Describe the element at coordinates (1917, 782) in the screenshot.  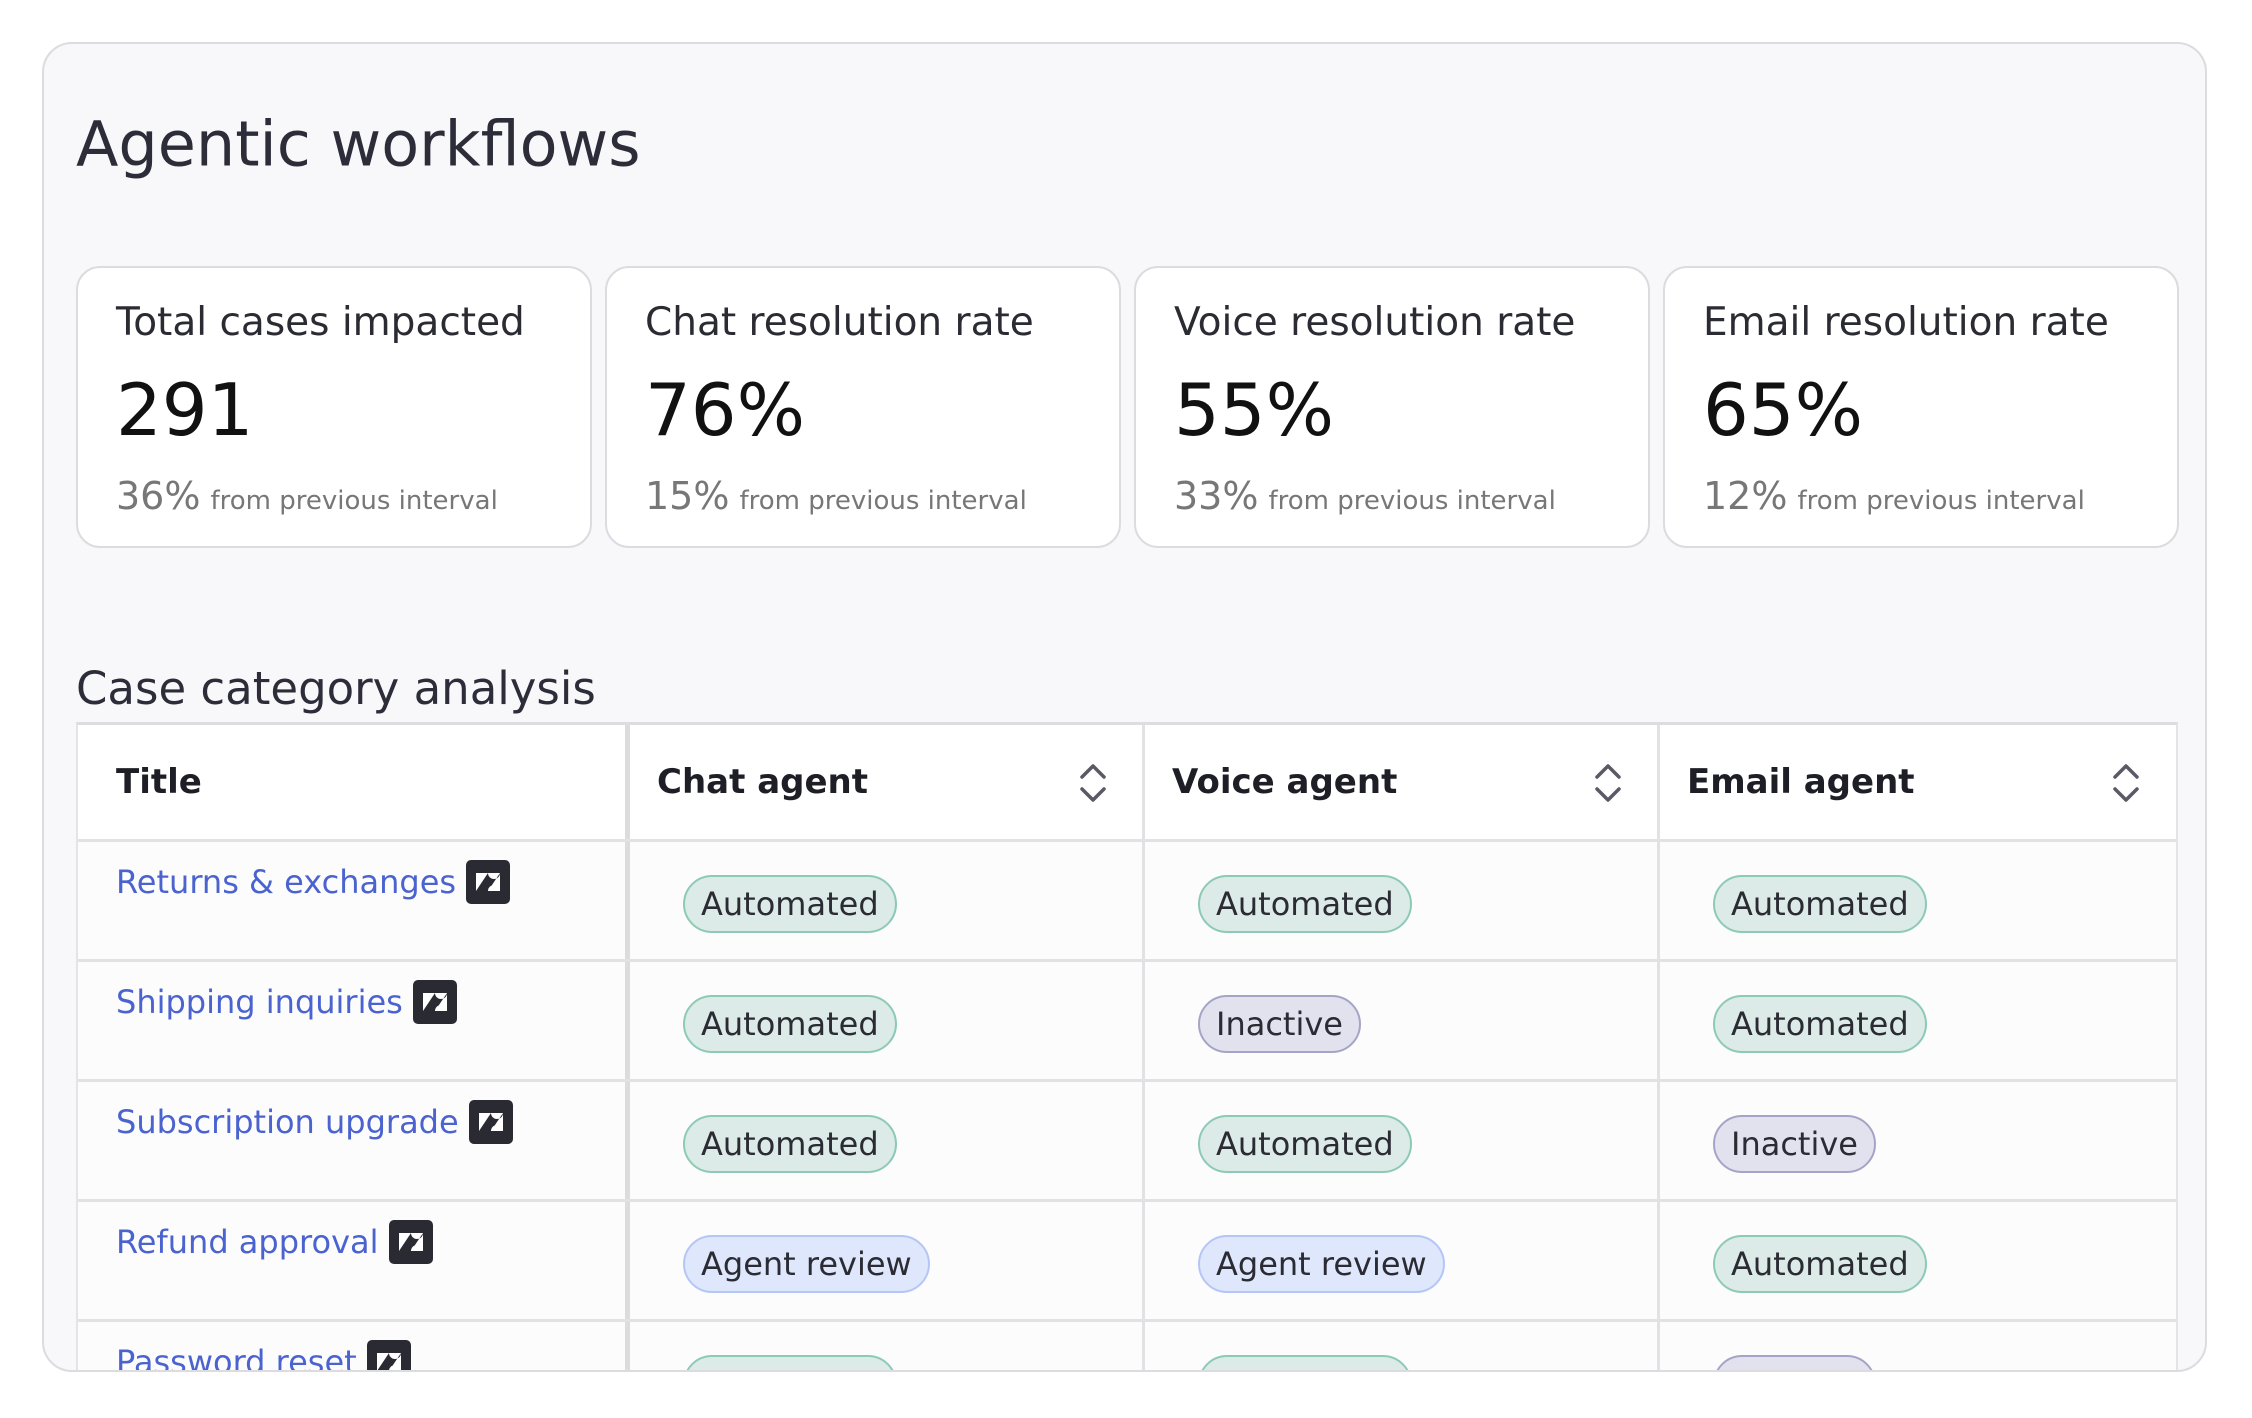
I see `column-header: Email agent` at that location.